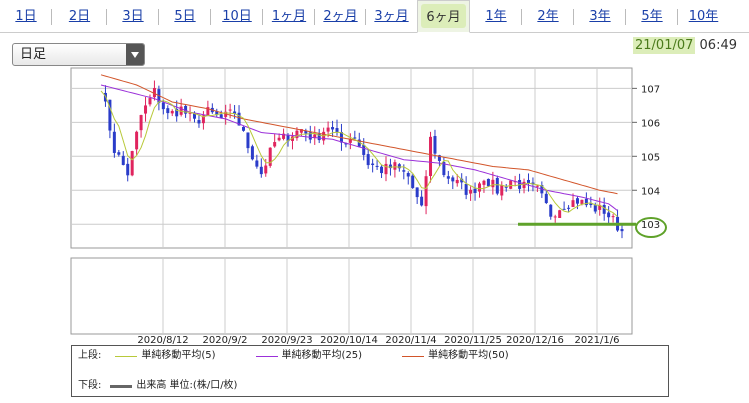 This screenshot has width=749, height=403. I want to click on y-tick-label: 107, so click(650, 89).